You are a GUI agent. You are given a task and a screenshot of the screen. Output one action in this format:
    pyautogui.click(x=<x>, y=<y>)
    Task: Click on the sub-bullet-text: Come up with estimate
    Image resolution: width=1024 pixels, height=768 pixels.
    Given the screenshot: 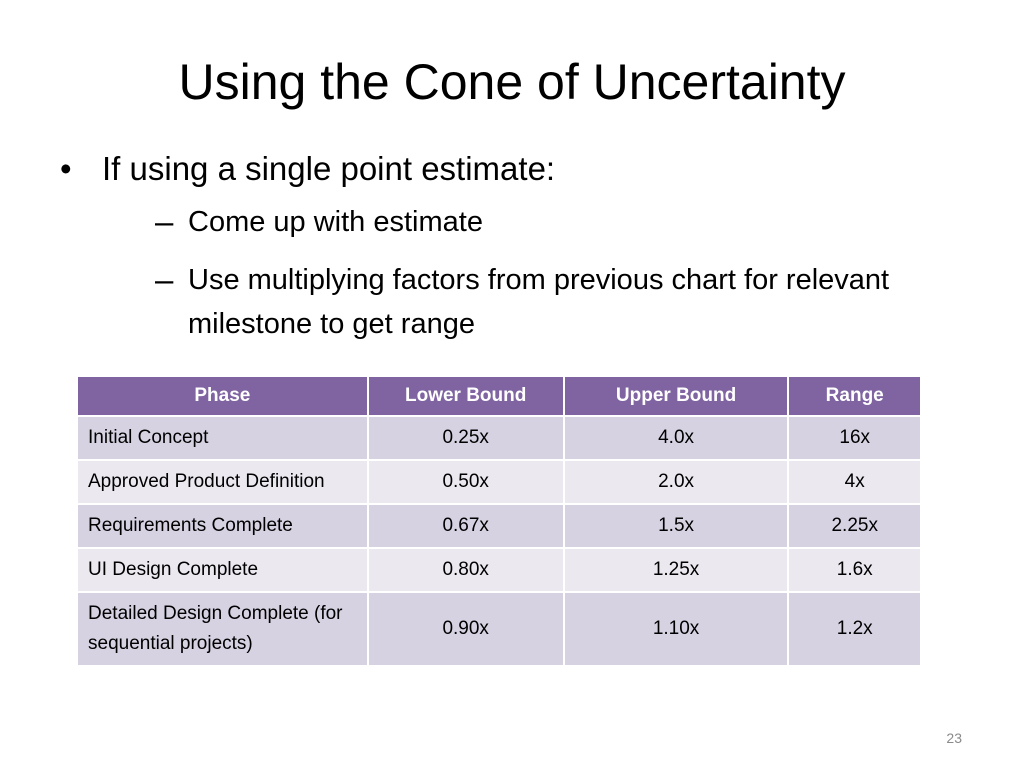 What is the action you would take?
    pyautogui.click(x=335, y=222)
    